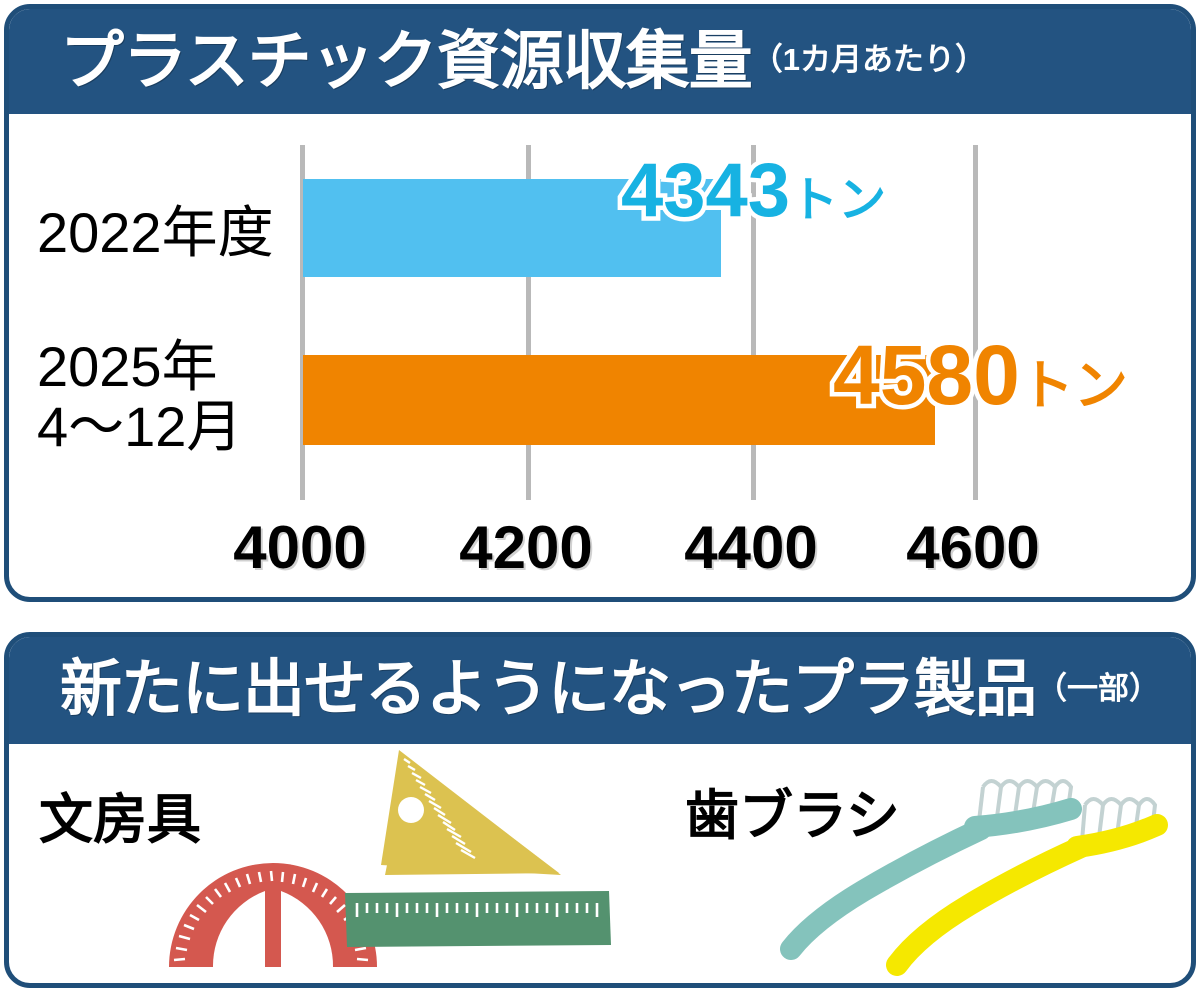 Image resolution: width=1200 pixels, height=992 pixels. I want to click on stationery-icon, so click(399, 862).